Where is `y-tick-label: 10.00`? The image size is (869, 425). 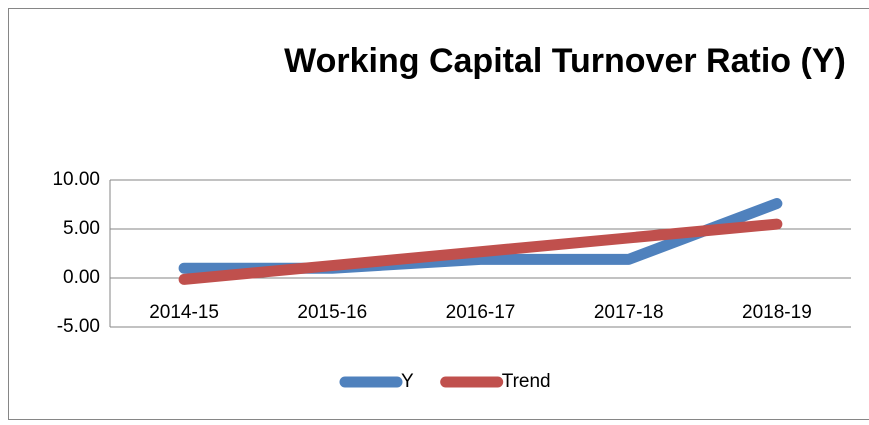
y-tick-label: 10.00 is located at coordinates (76, 179).